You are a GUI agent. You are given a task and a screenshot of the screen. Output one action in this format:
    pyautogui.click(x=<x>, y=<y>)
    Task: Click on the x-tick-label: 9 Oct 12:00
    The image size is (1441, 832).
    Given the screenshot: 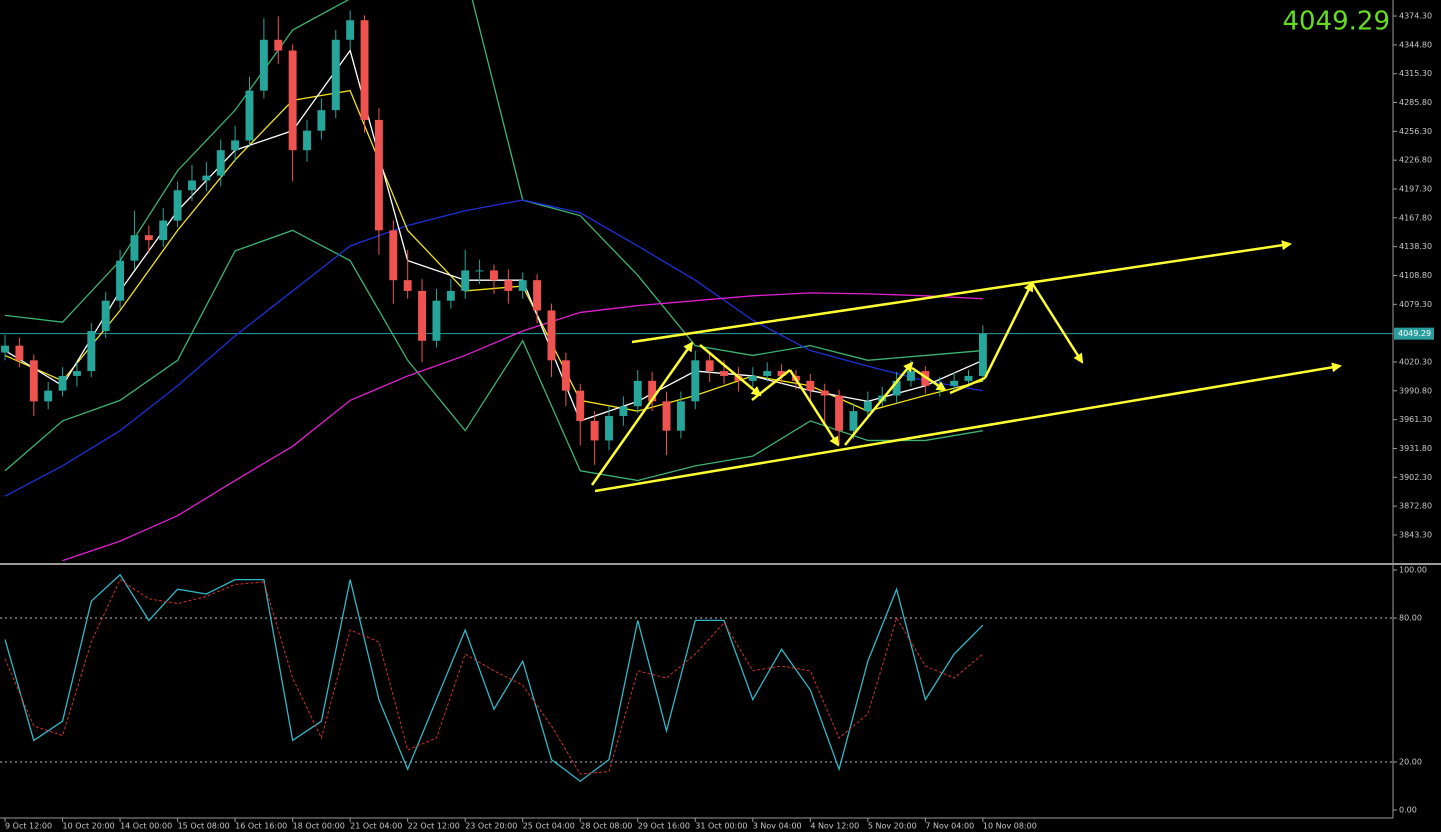 What is the action you would take?
    pyautogui.click(x=28, y=826)
    